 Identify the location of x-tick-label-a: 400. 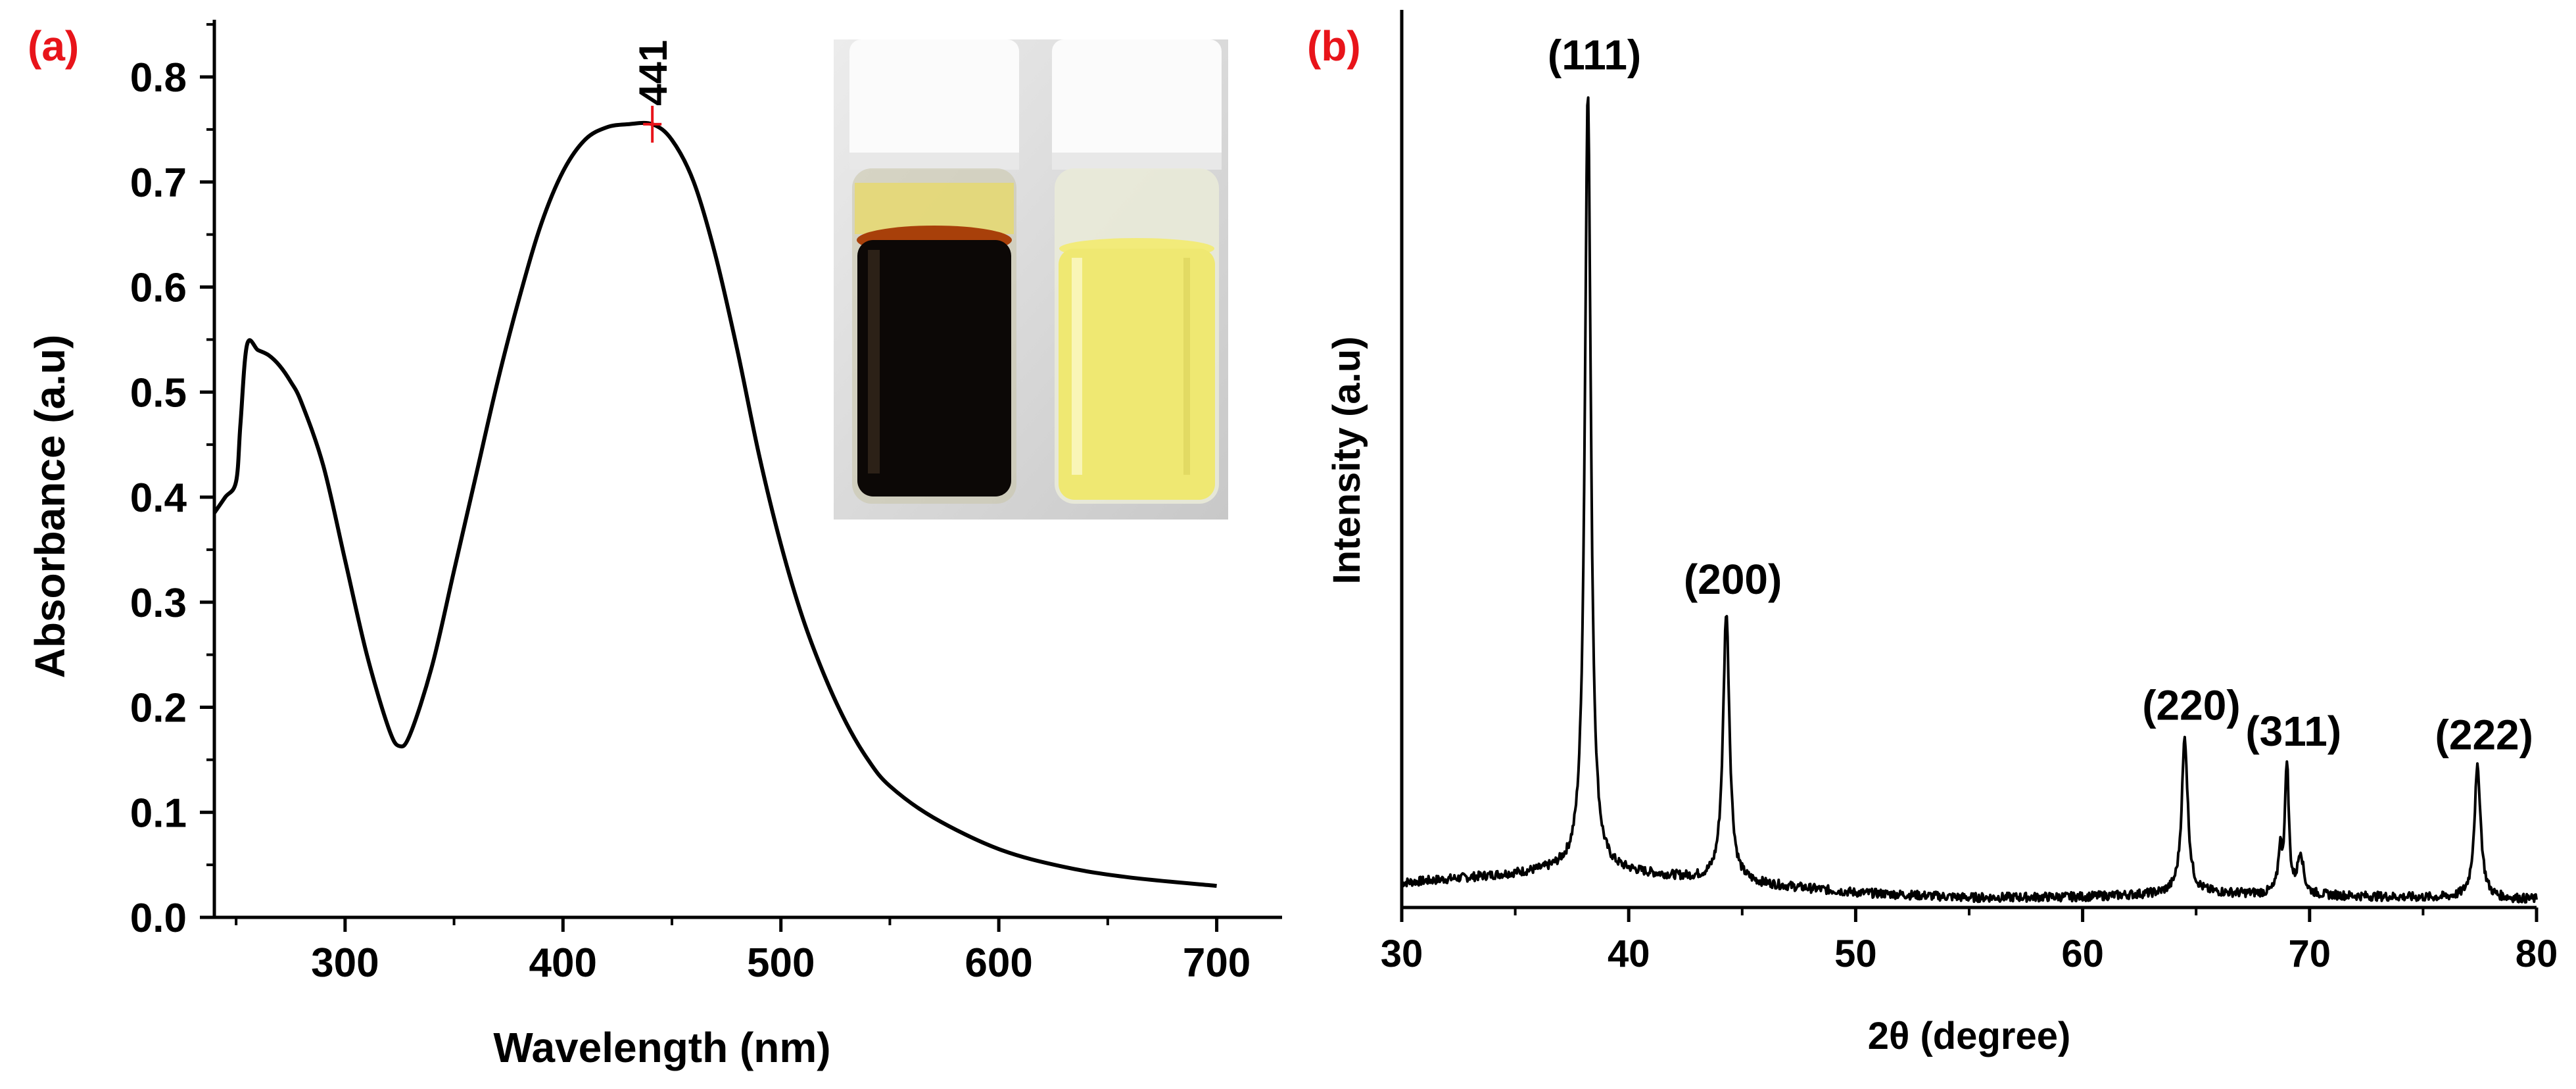
(563, 963).